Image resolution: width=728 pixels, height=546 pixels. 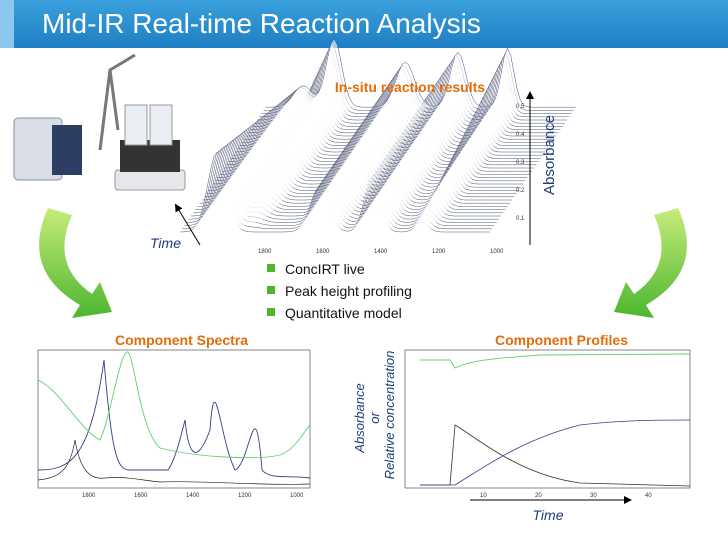 I want to click on y-label: or, so click(x=374, y=418).